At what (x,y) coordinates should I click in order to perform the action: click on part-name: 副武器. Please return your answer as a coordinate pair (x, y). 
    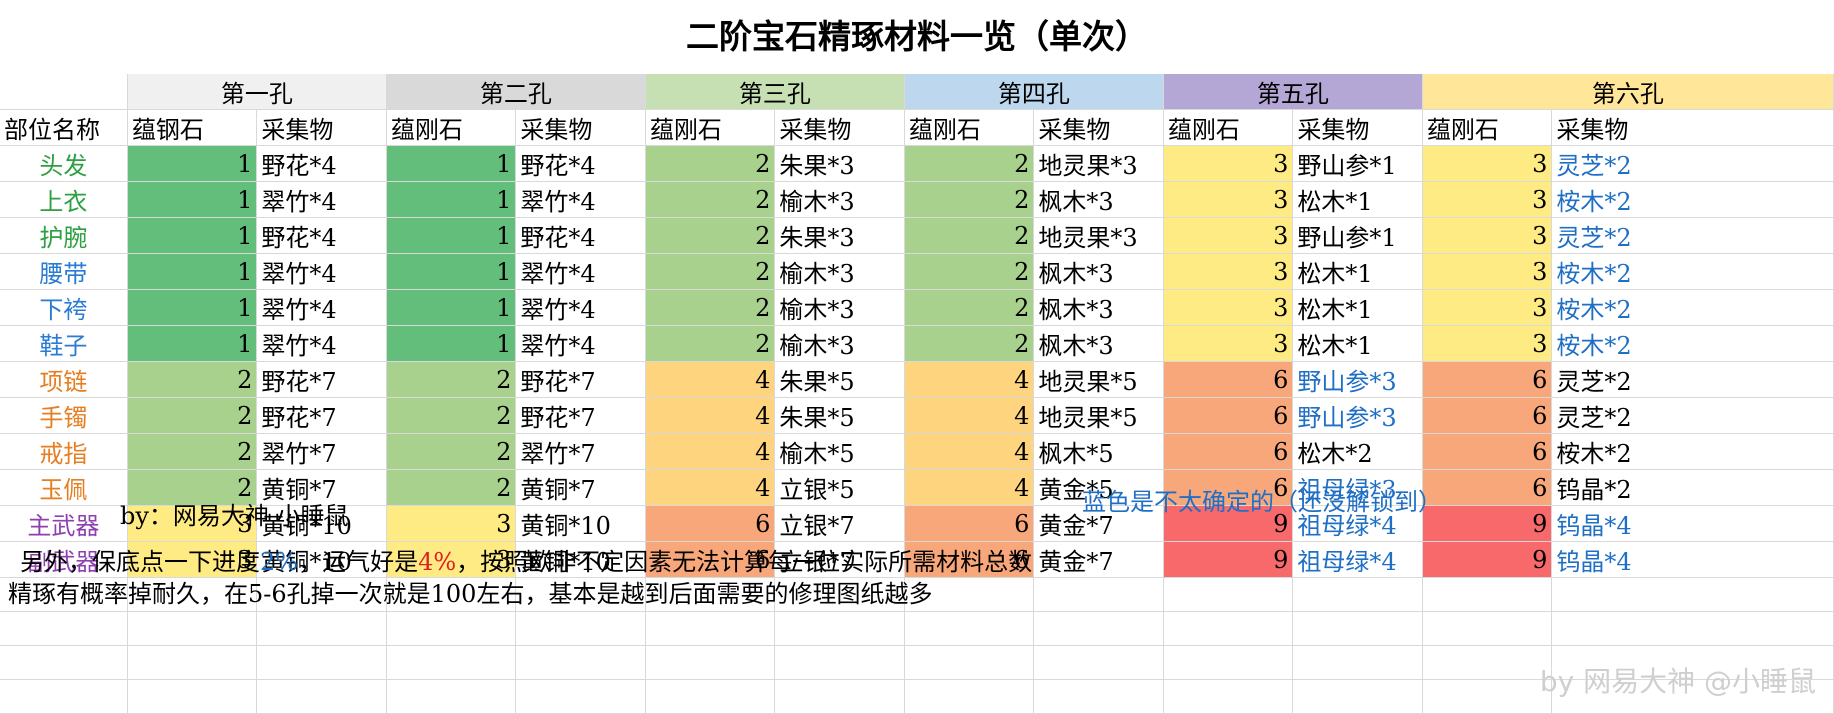
    Looking at the image, I should click on (64, 559).